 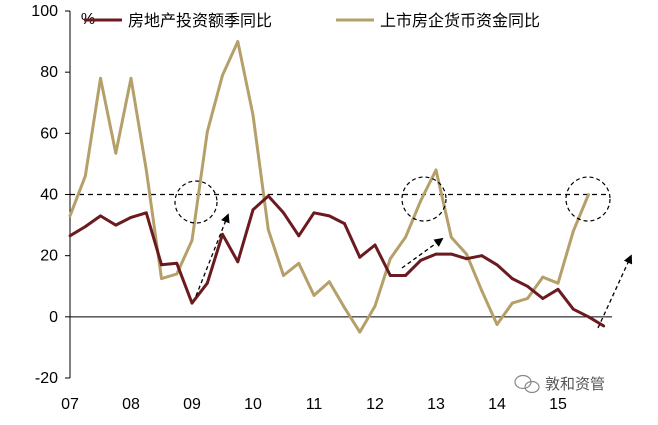 I want to click on x-tick-label: 08, so click(x=131, y=404).